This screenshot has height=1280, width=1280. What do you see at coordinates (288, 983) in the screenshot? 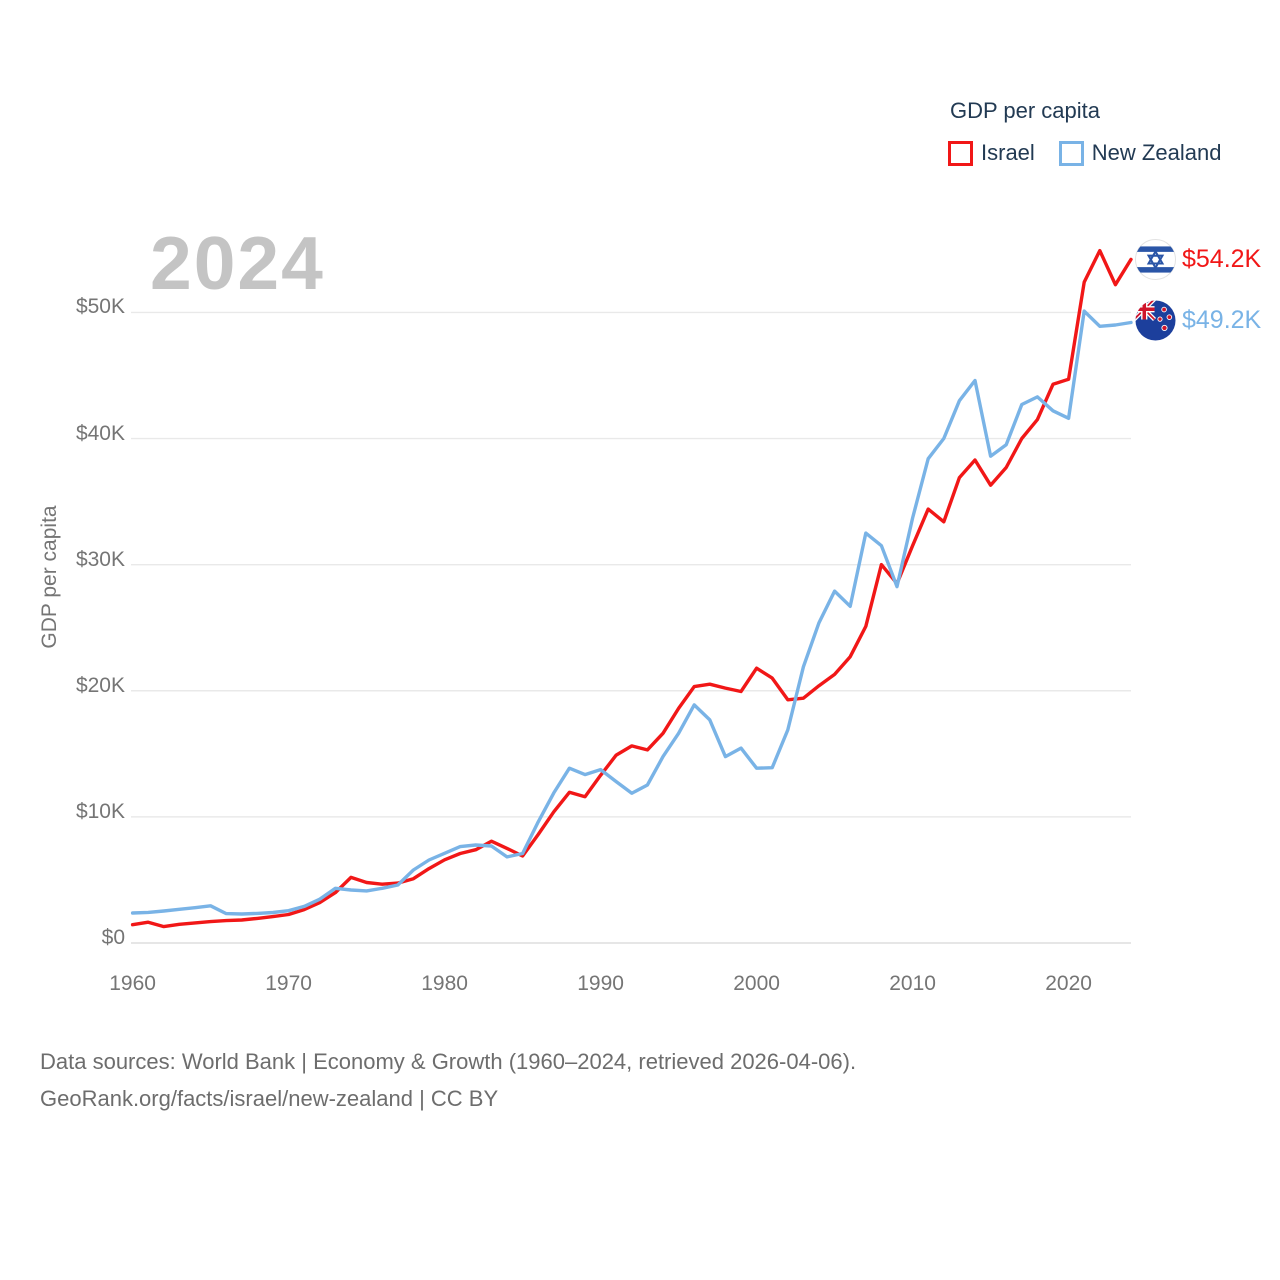
I see `x-tick-label: 1970` at bounding box center [288, 983].